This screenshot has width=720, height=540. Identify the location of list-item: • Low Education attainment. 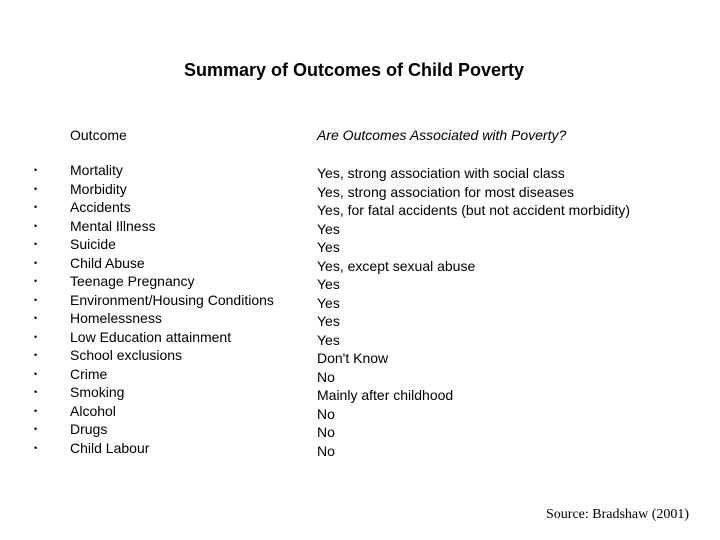
(154, 337).